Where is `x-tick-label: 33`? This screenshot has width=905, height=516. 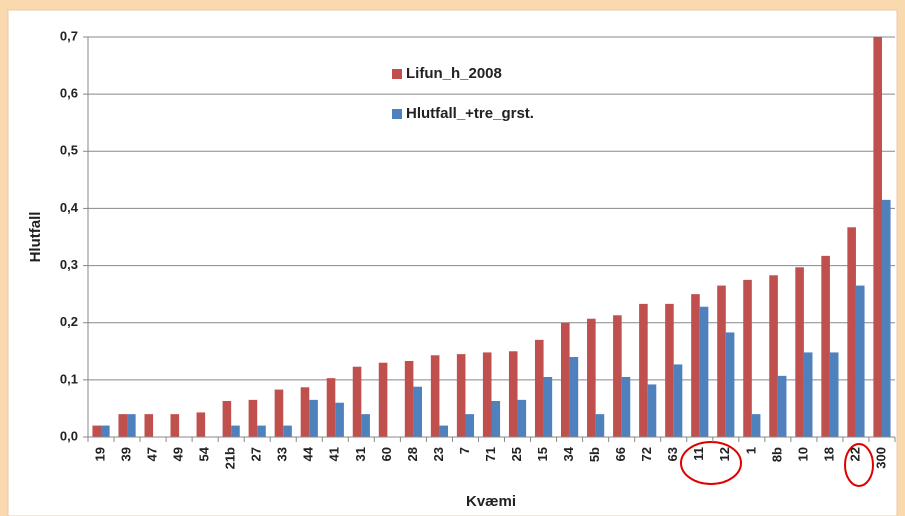
x-tick-label: 33 is located at coordinates (282, 454).